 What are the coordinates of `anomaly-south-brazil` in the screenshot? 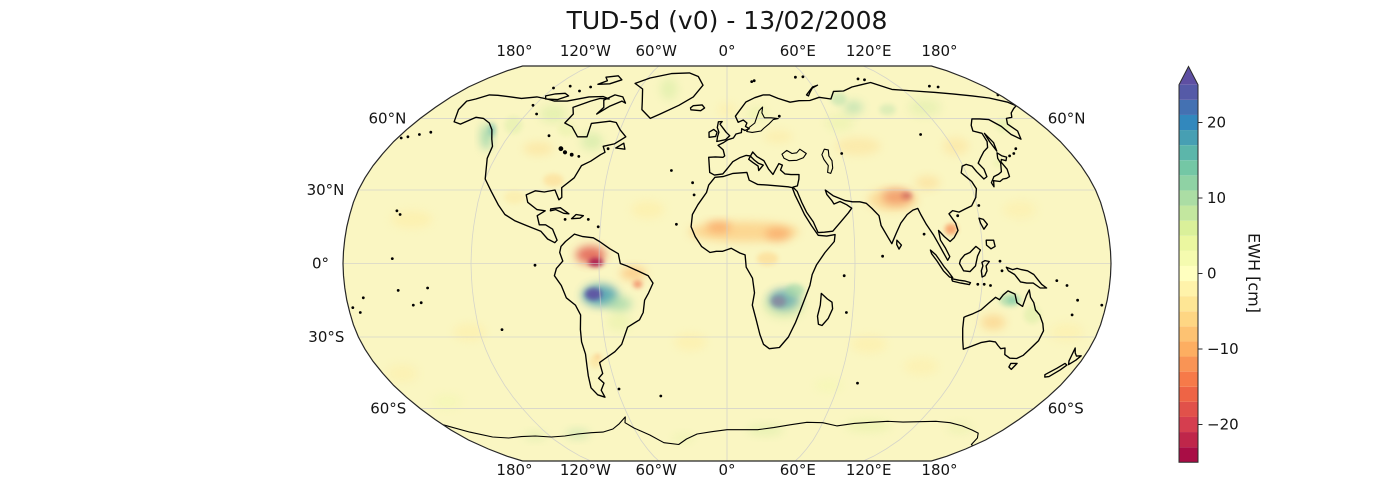 It's located at (619, 322).